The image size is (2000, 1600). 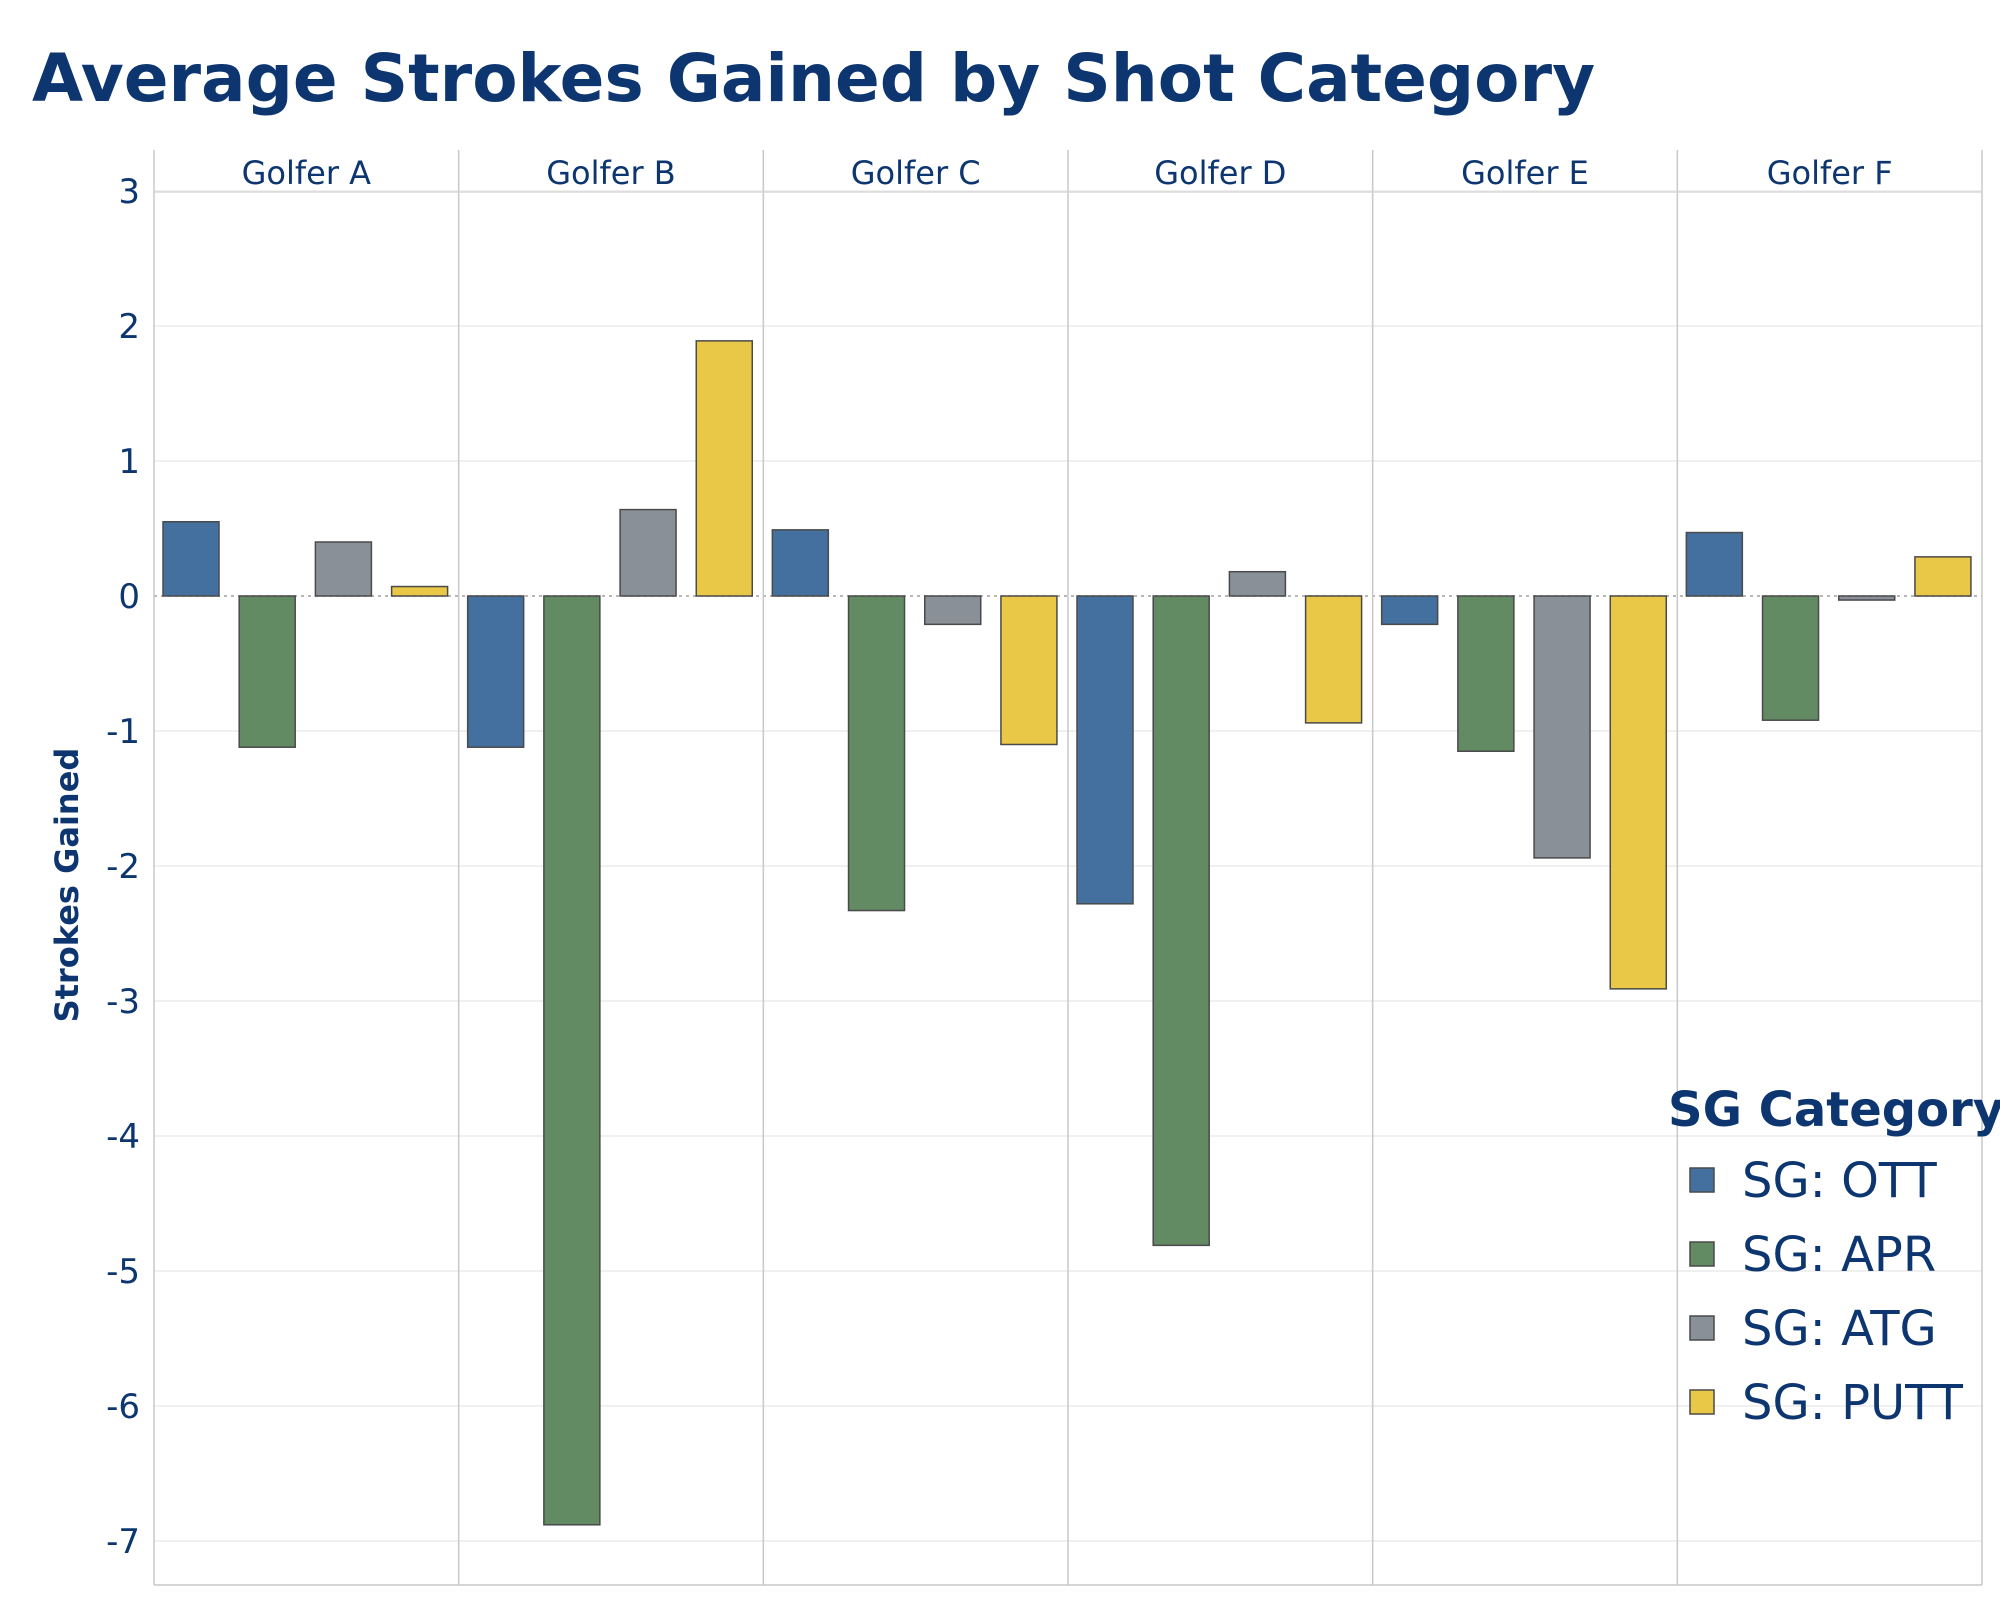 What do you see at coordinates (123, 867) in the screenshot?
I see `y-tick-label: -2` at bounding box center [123, 867].